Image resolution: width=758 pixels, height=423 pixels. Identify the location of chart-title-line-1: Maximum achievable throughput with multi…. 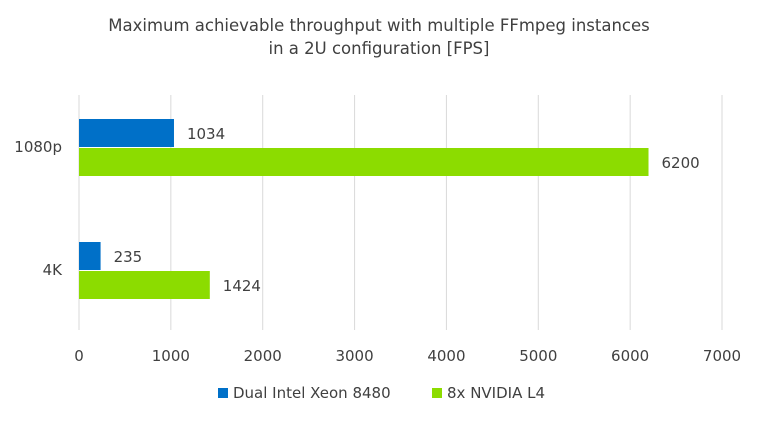
(379, 25).